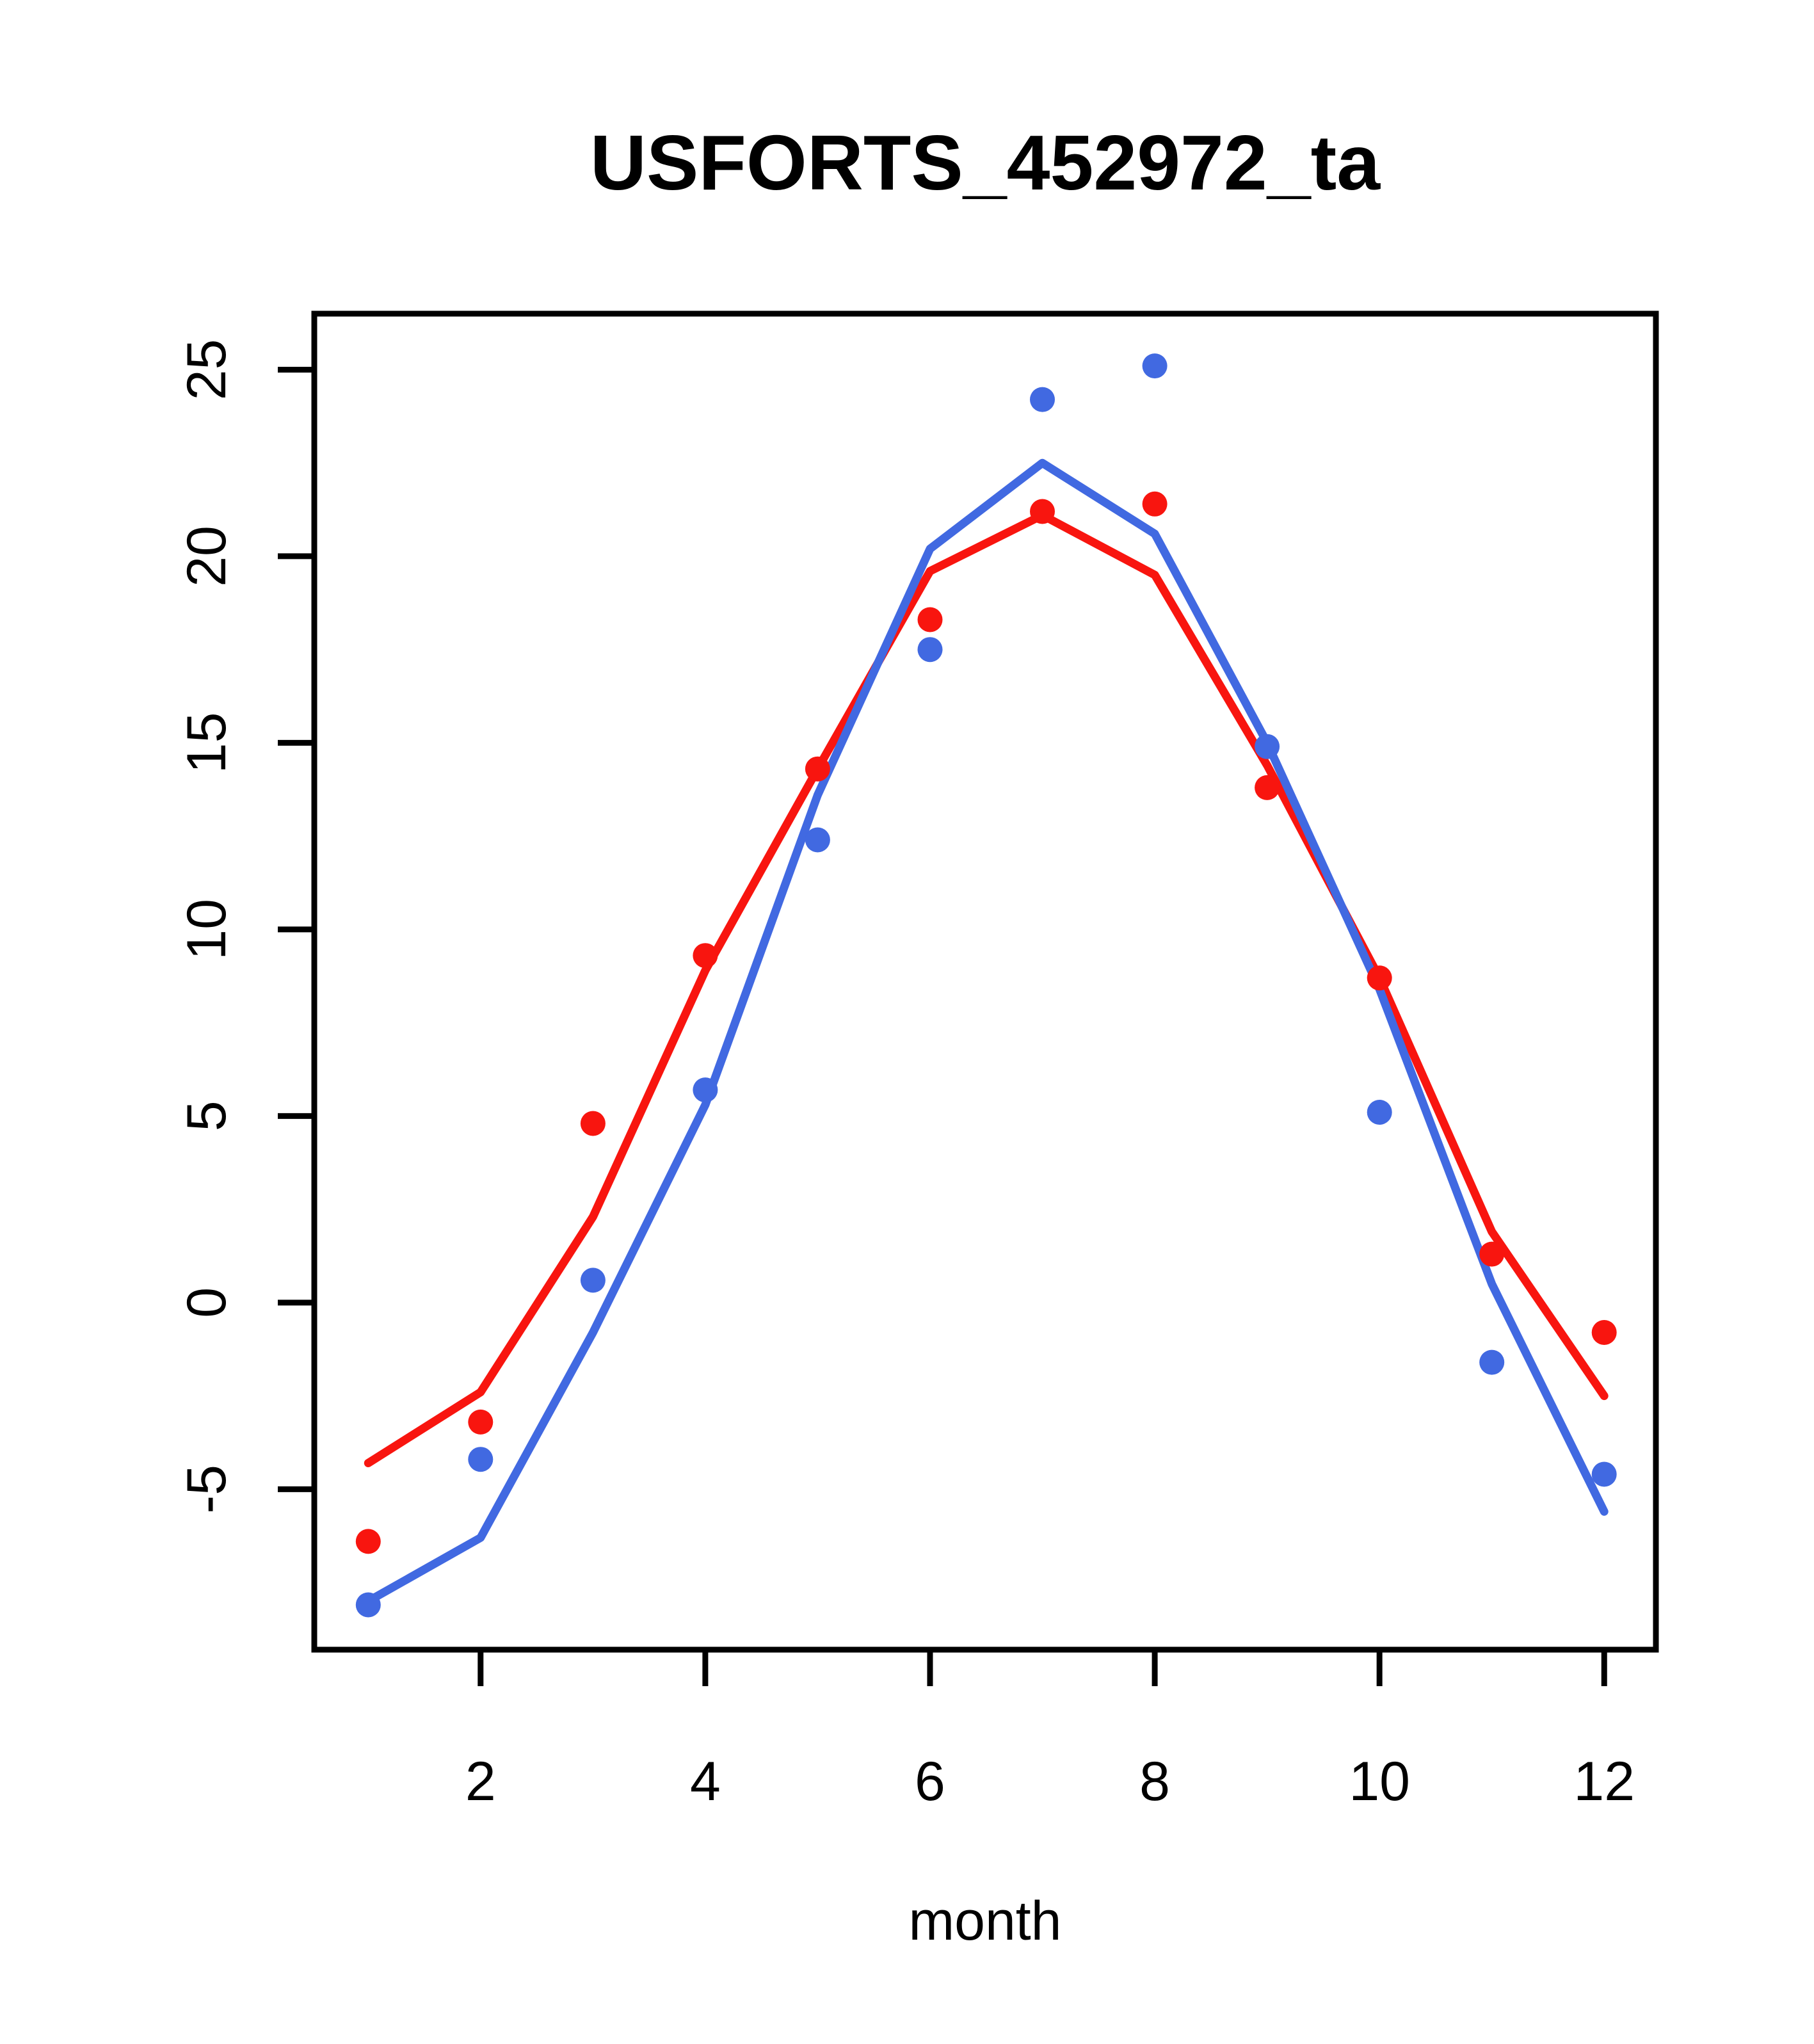  What do you see at coordinates (984, 1921) in the screenshot?
I see `x-axis-label: month` at bounding box center [984, 1921].